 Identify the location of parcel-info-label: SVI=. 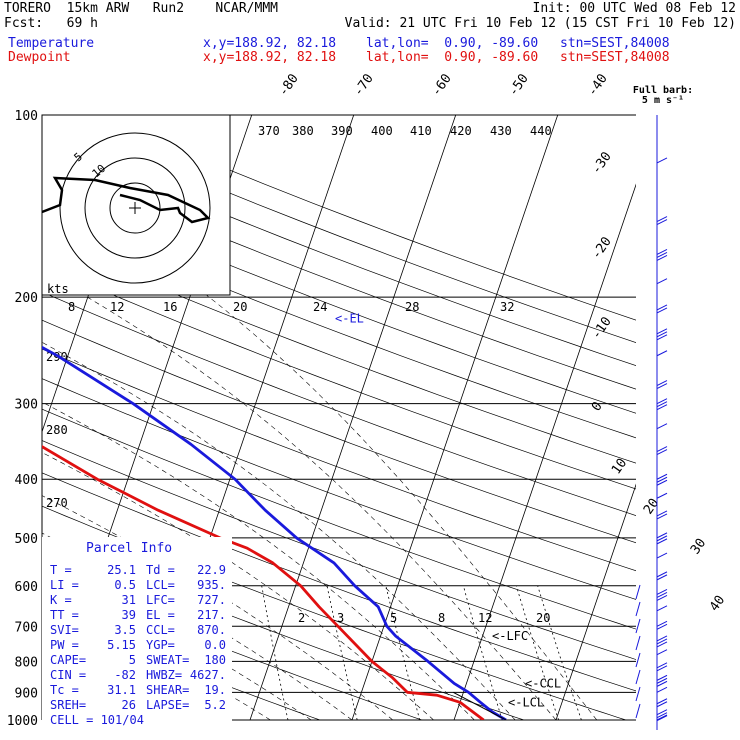
(64, 630).